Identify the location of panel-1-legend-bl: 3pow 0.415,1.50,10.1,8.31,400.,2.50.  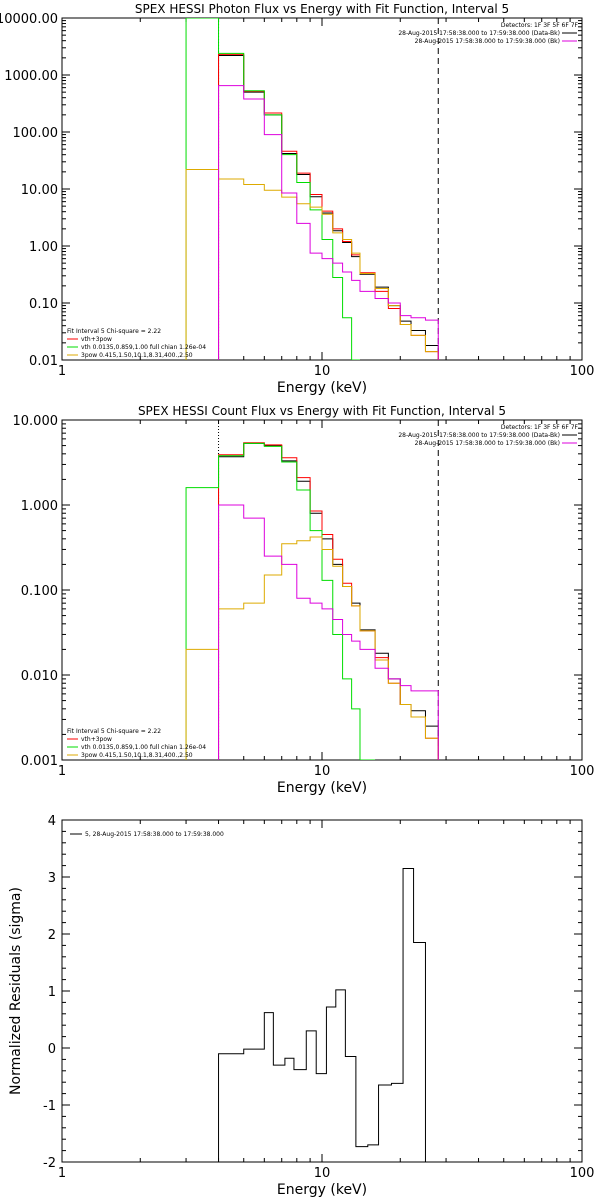
(137, 355).